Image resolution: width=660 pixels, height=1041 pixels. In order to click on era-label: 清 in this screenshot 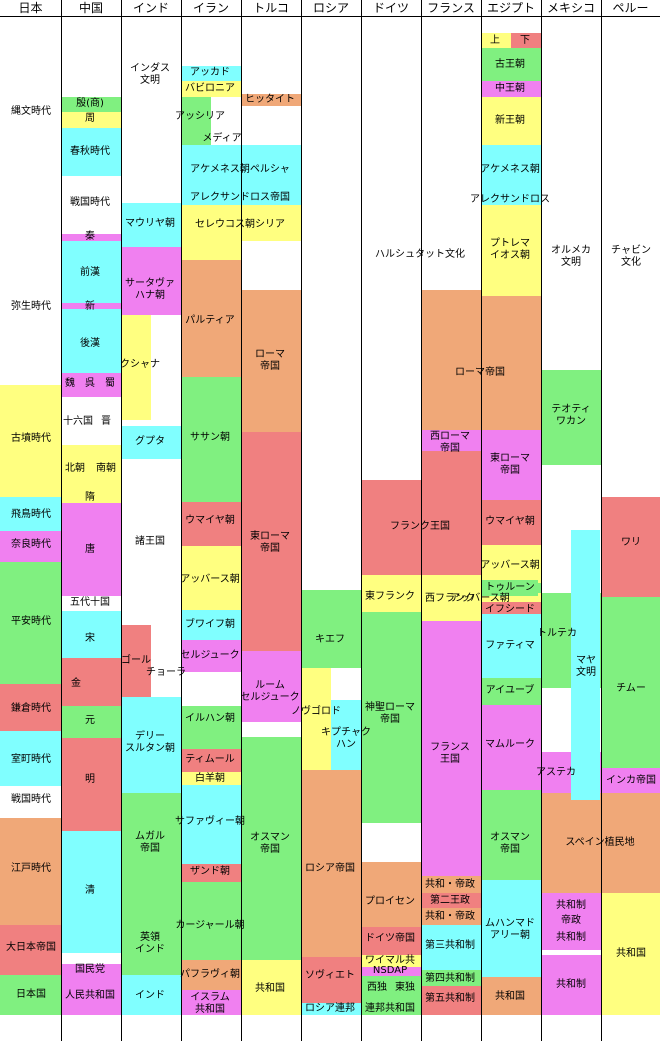, I will do `click(90, 890)`.